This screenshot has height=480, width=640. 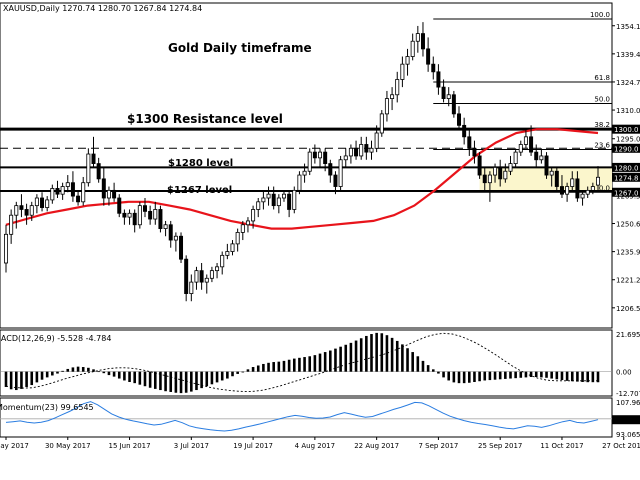 What do you see at coordinates (129, 446) in the screenshot?
I see `time-tick-label: 15 Jun 2017` at bounding box center [129, 446].